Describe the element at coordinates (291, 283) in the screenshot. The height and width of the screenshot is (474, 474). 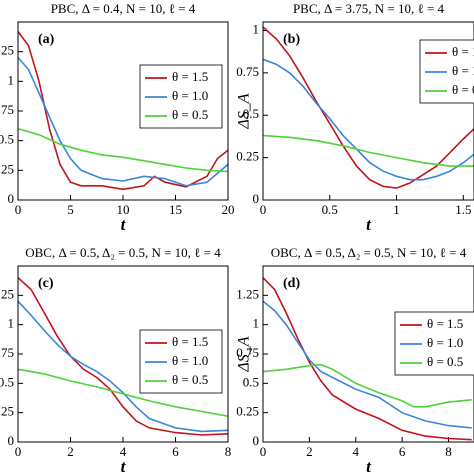
I see `panel-label: (d)` at that location.